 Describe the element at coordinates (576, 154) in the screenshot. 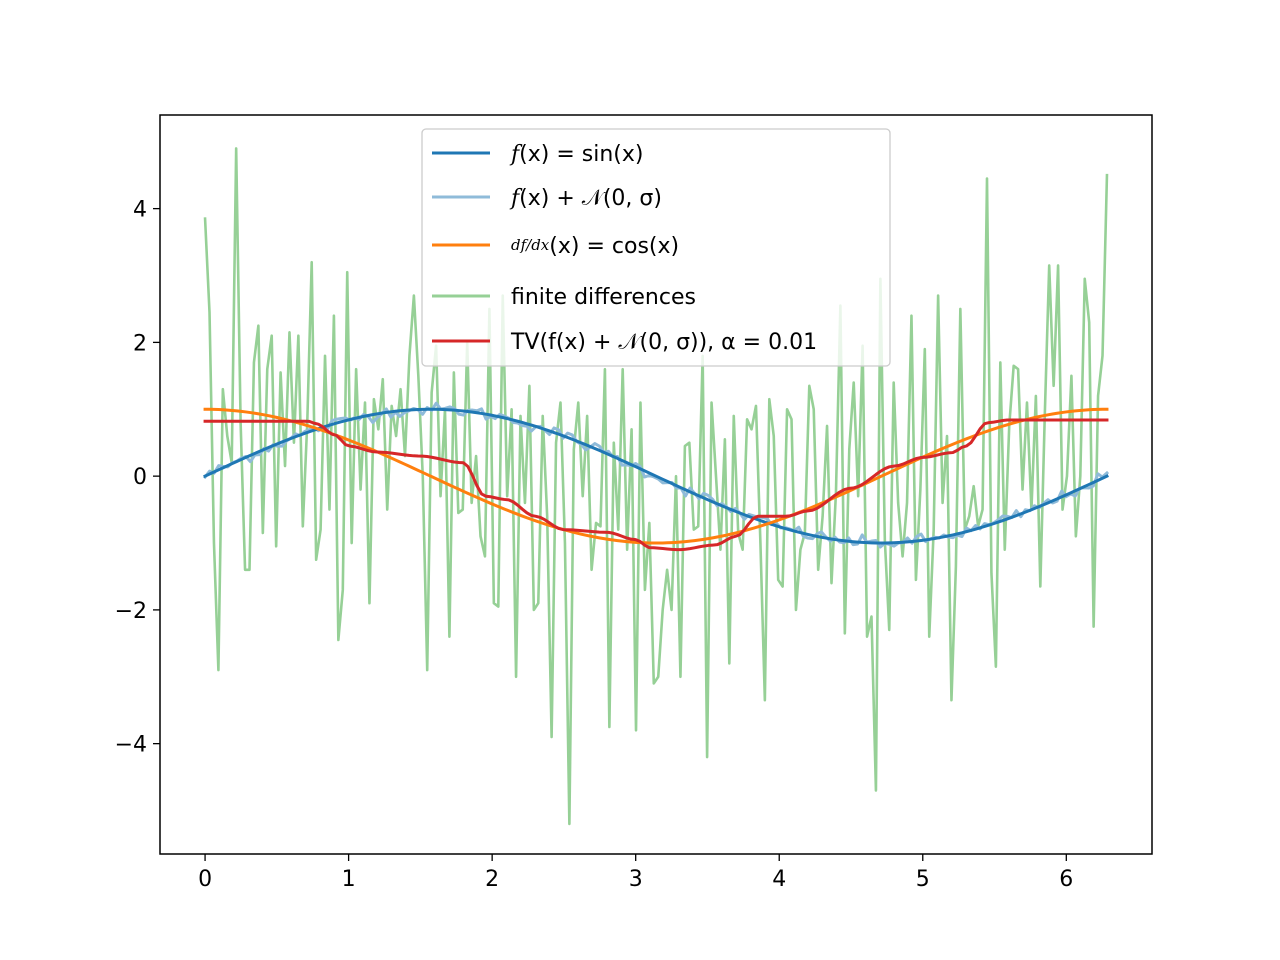

I see `legend-label-sin: f(x) = sin(x)` at that location.